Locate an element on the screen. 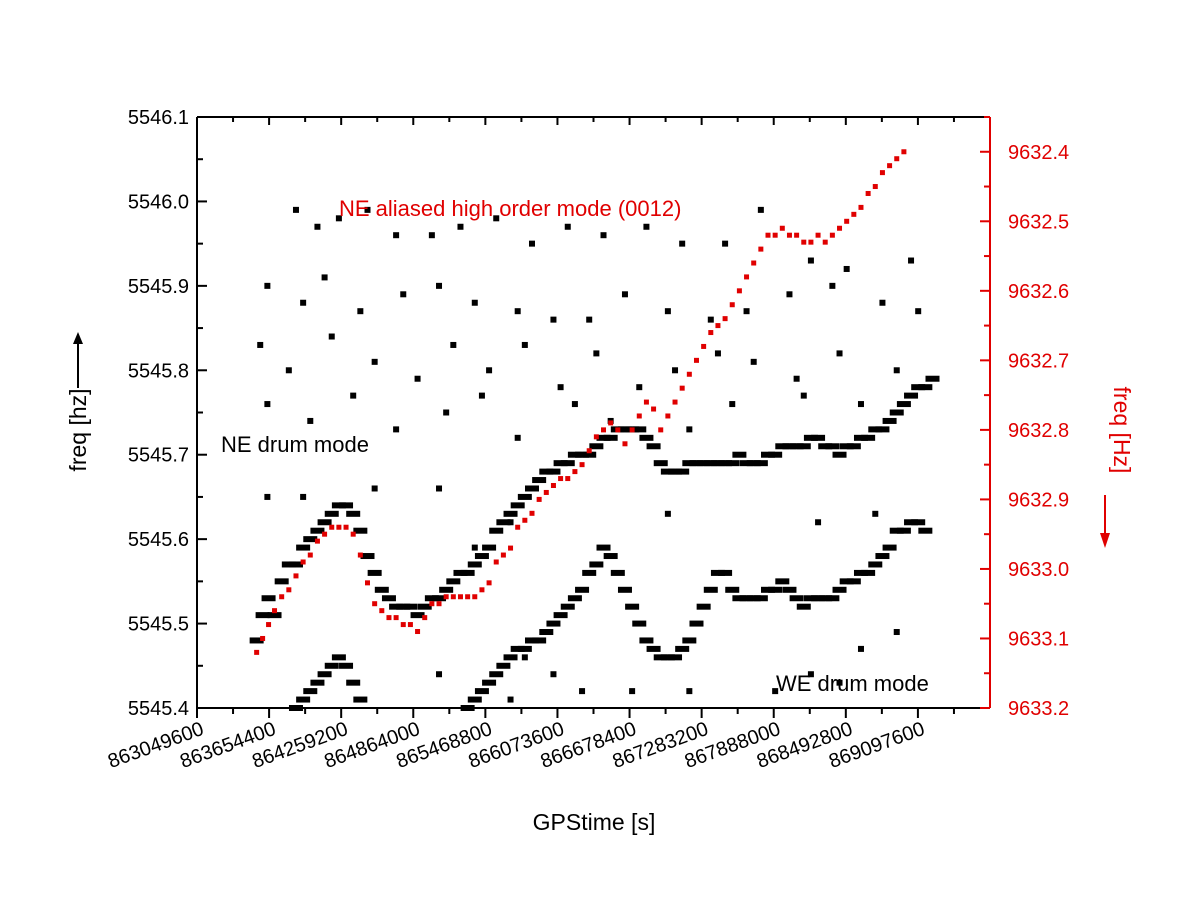 This screenshot has height=898, width=1179. y-left-tick-label: 5545.7 is located at coordinates (158, 456).